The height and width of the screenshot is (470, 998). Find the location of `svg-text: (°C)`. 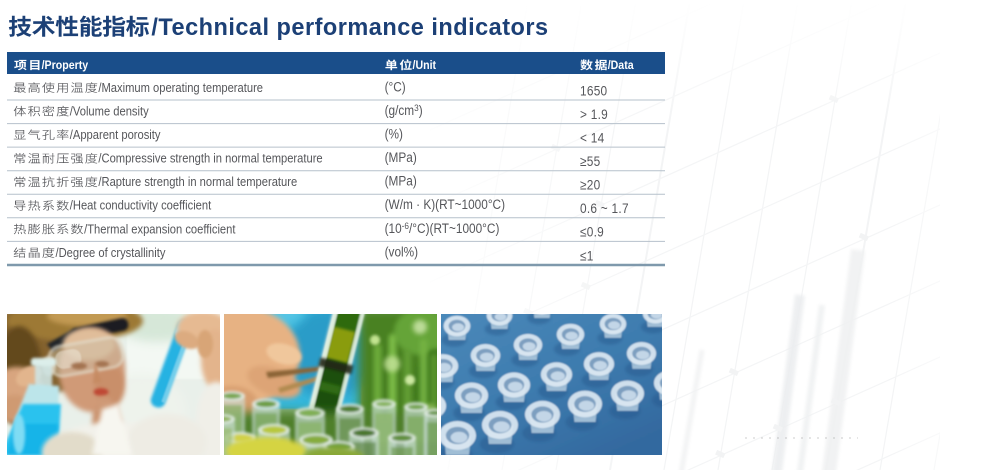

svg-text: (°C) is located at coordinates (395, 87).